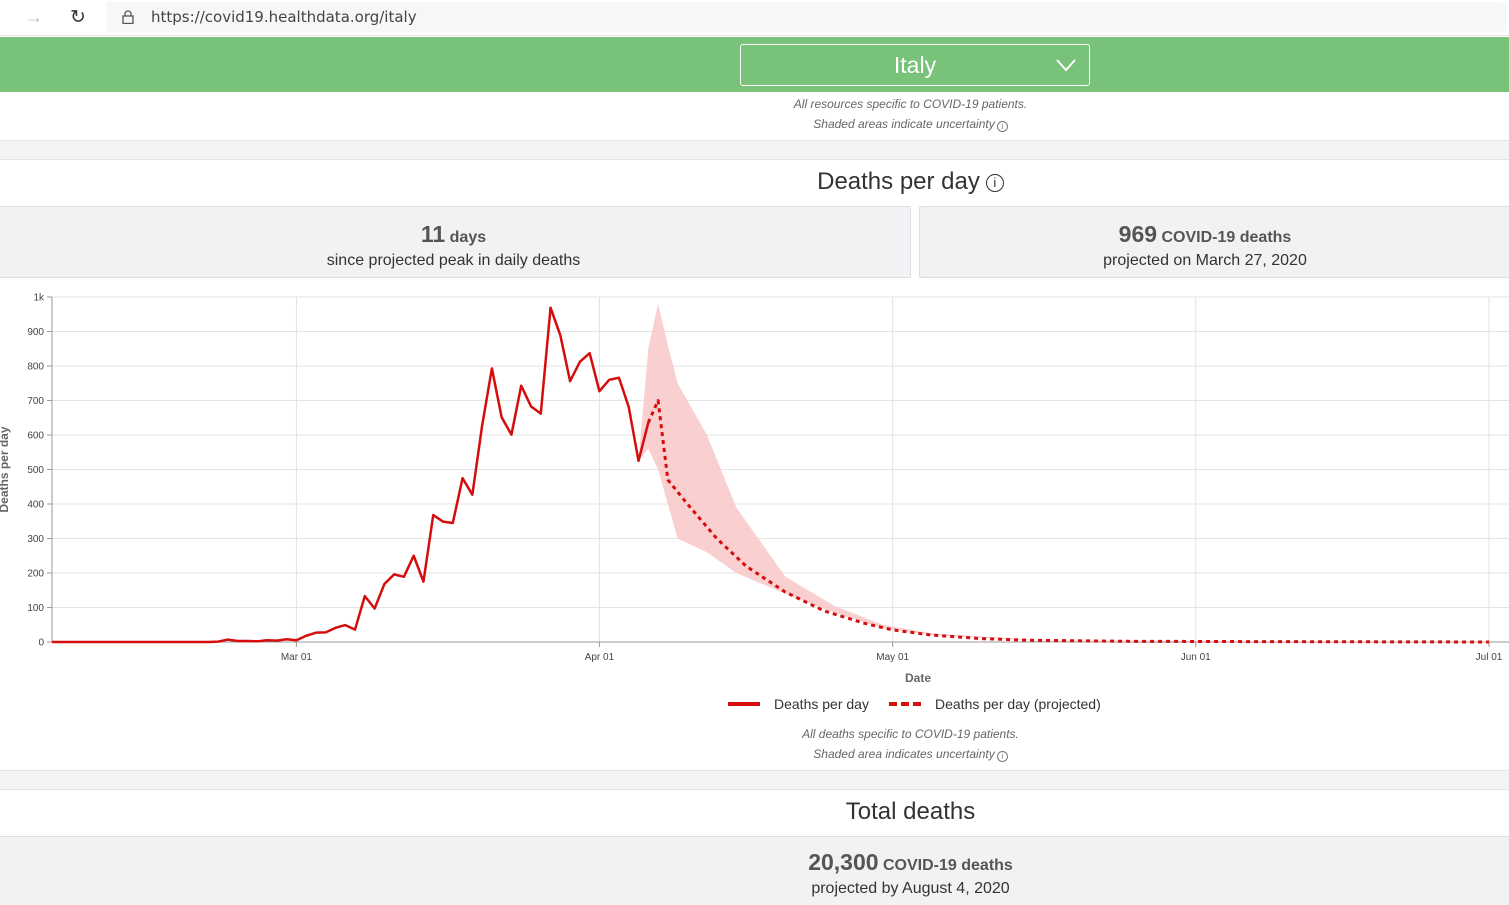  What do you see at coordinates (284, 17) in the screenshot?
I see `url-text: https://covid19.healthdata.org/italy` at bounding box center [284, 17].